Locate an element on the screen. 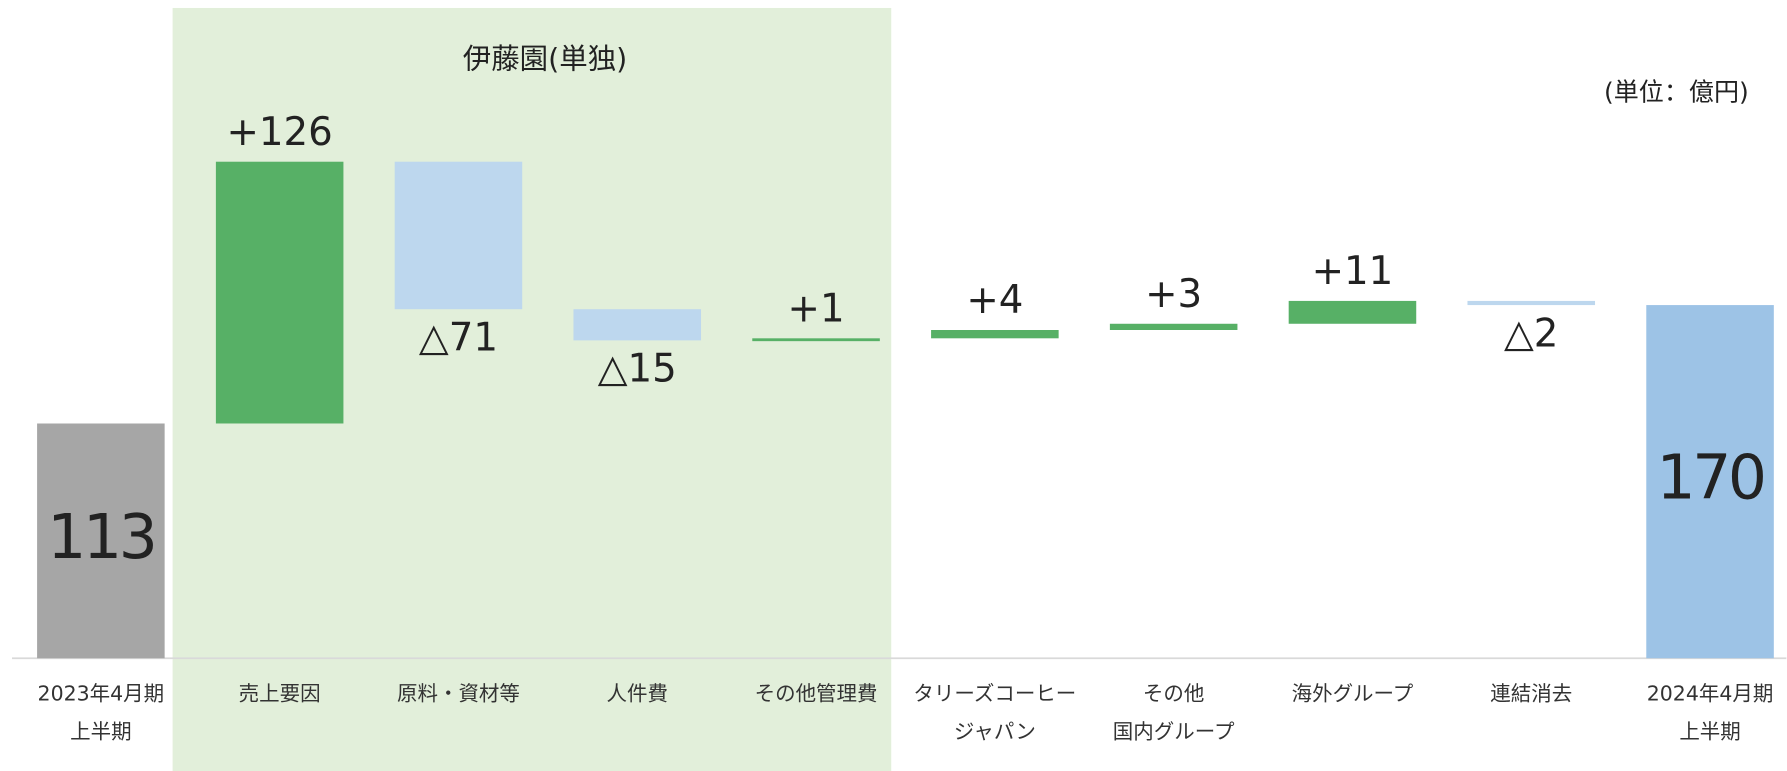  value-label: △71 is located at coordinates (458, 337).